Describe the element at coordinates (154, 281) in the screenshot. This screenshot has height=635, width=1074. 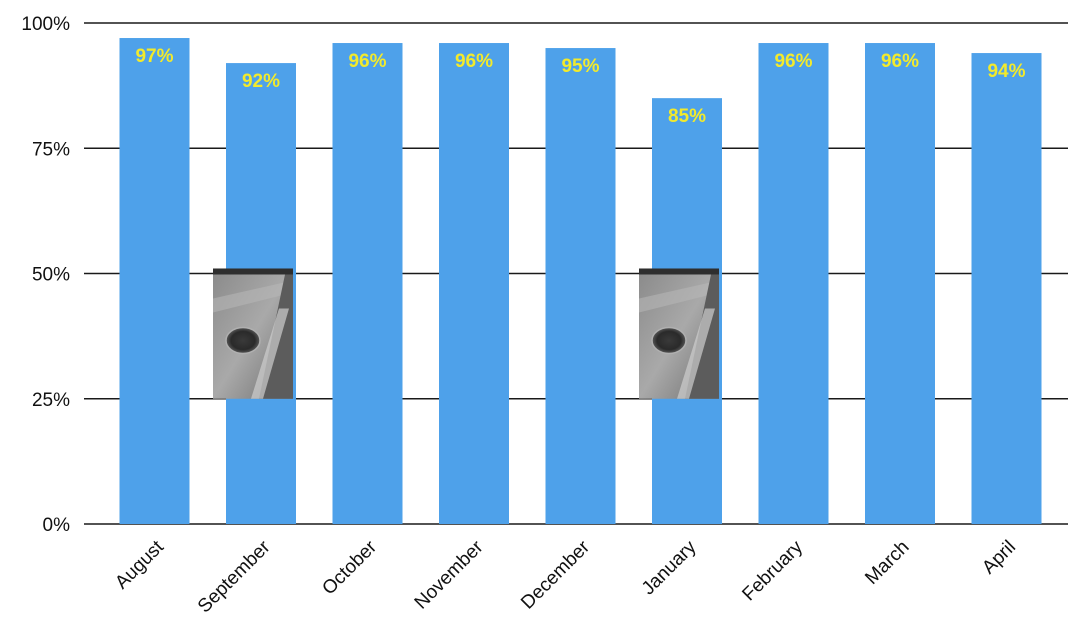
I see `bar-august` at that location.